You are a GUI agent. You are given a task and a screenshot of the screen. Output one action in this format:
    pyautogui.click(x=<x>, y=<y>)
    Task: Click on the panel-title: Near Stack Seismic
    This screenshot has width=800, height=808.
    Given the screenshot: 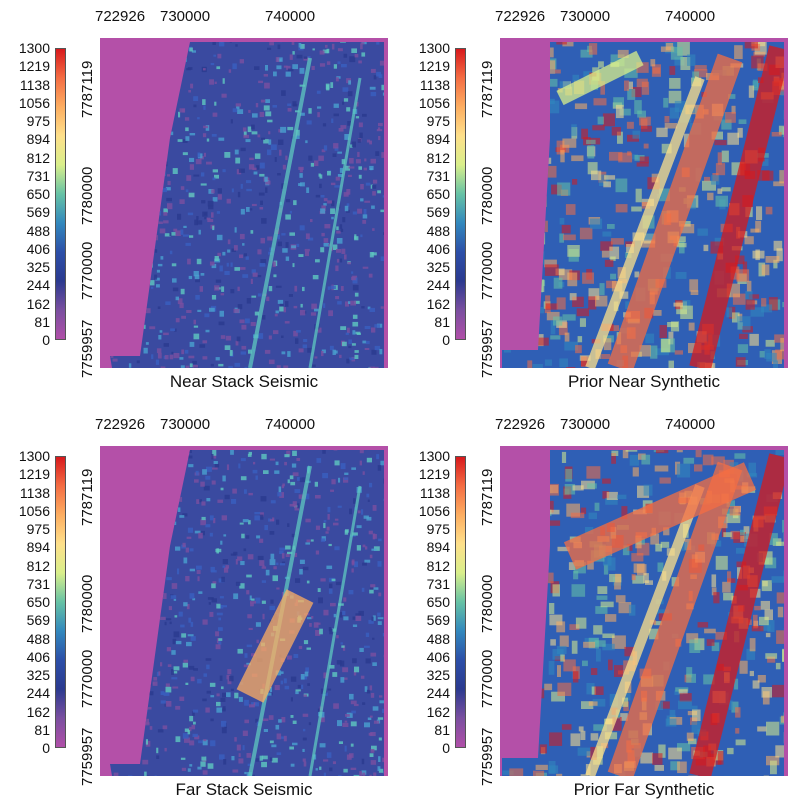 What is the action you would take?
    pyautogui.click(x=244, y=382)
    